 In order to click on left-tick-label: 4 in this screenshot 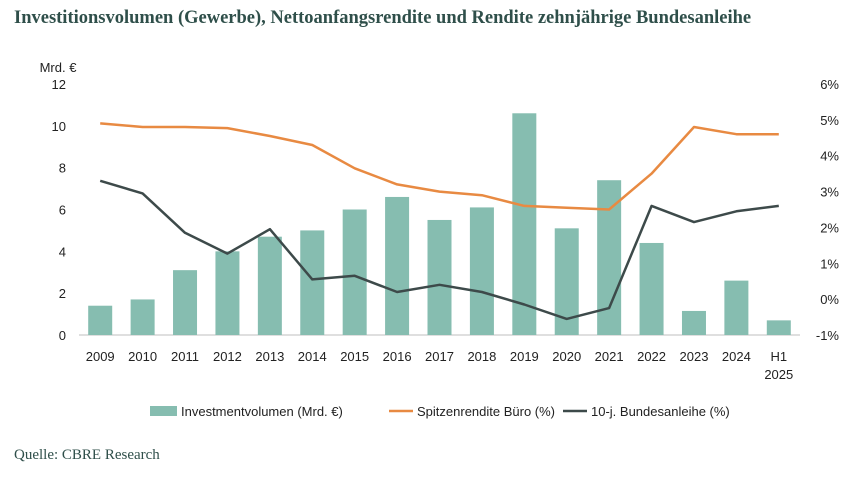, I will do `click(62, 251)`.